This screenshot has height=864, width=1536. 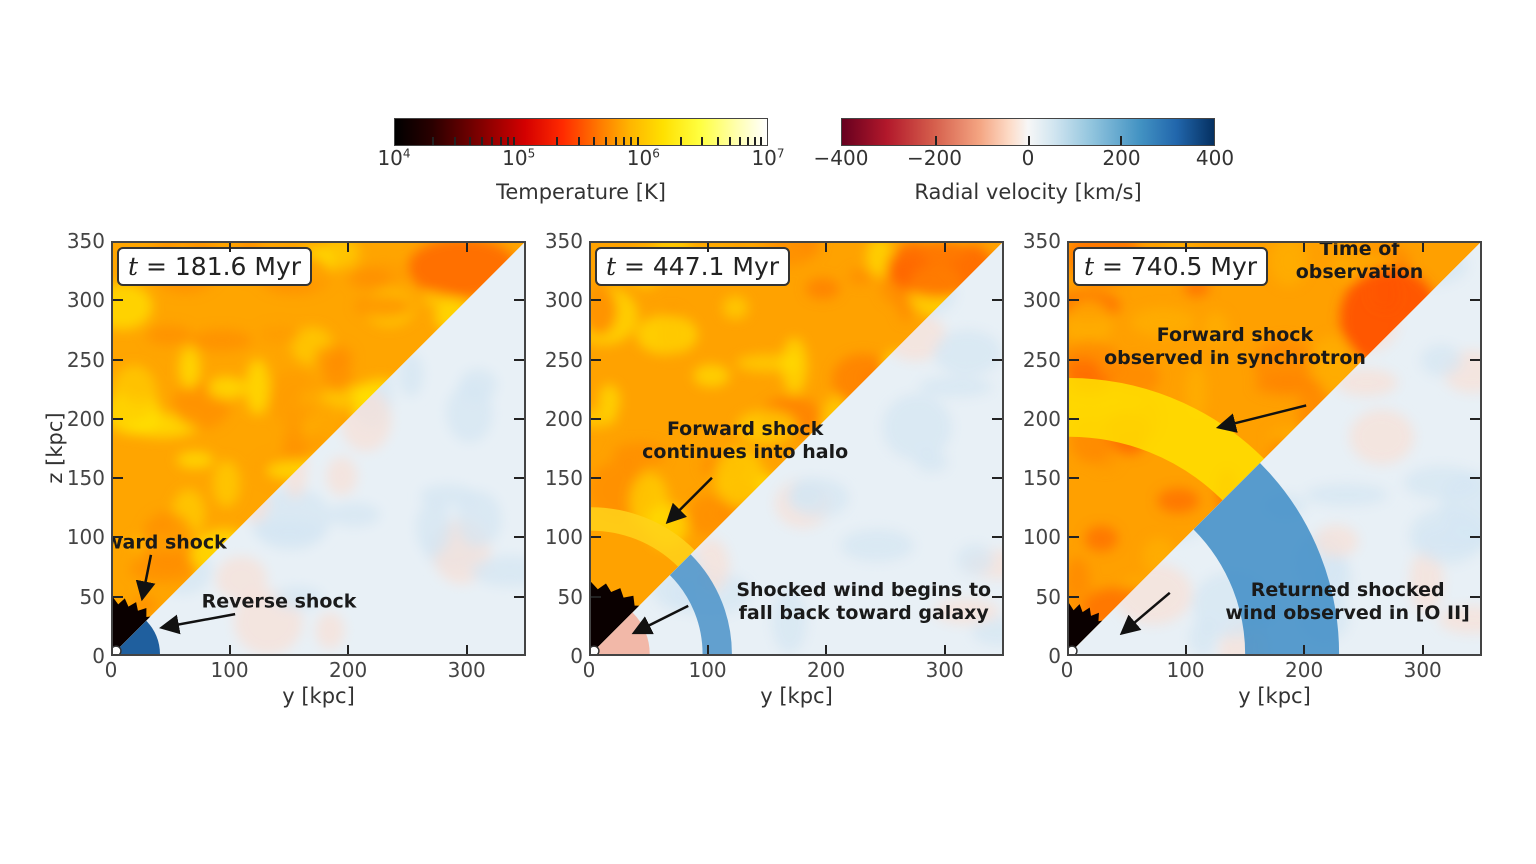 What do you see at coordinates (643, 158) in the screenshot?
I see `temperature-tick-label: 10⁶` at bounding box center [643, 158].